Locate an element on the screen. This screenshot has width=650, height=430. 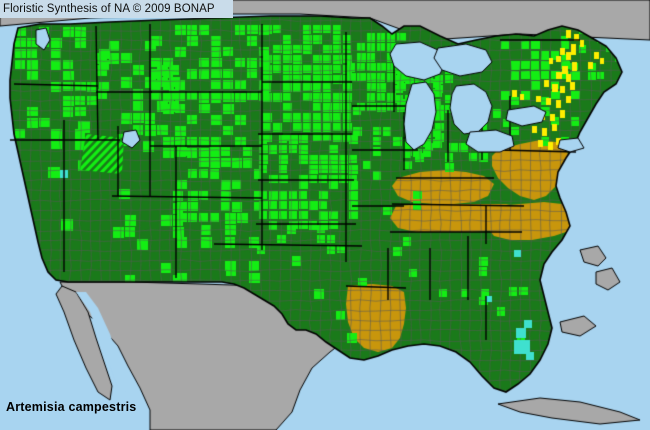
species-name-label: Artemisia campestris is located at coordinates (71, 407).